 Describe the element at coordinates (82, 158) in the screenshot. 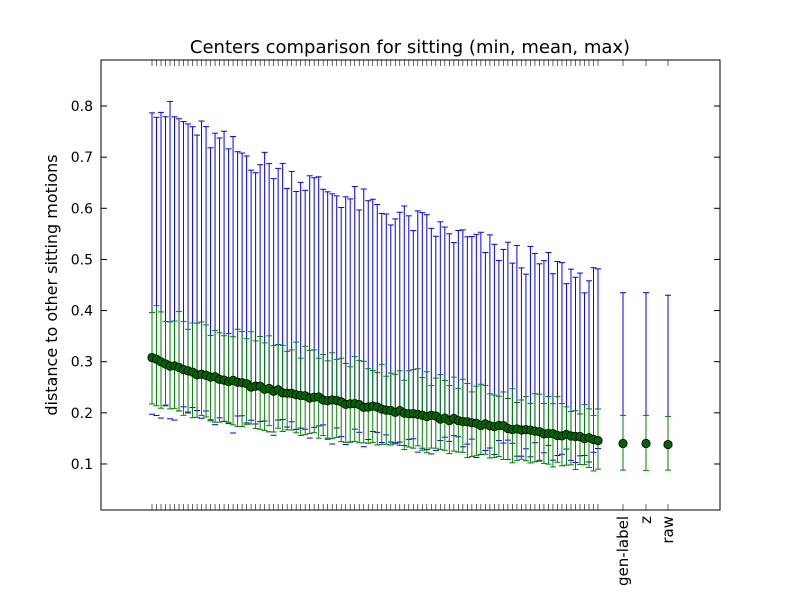

I see `y-tick-label-0.7: 0.7` at that location.